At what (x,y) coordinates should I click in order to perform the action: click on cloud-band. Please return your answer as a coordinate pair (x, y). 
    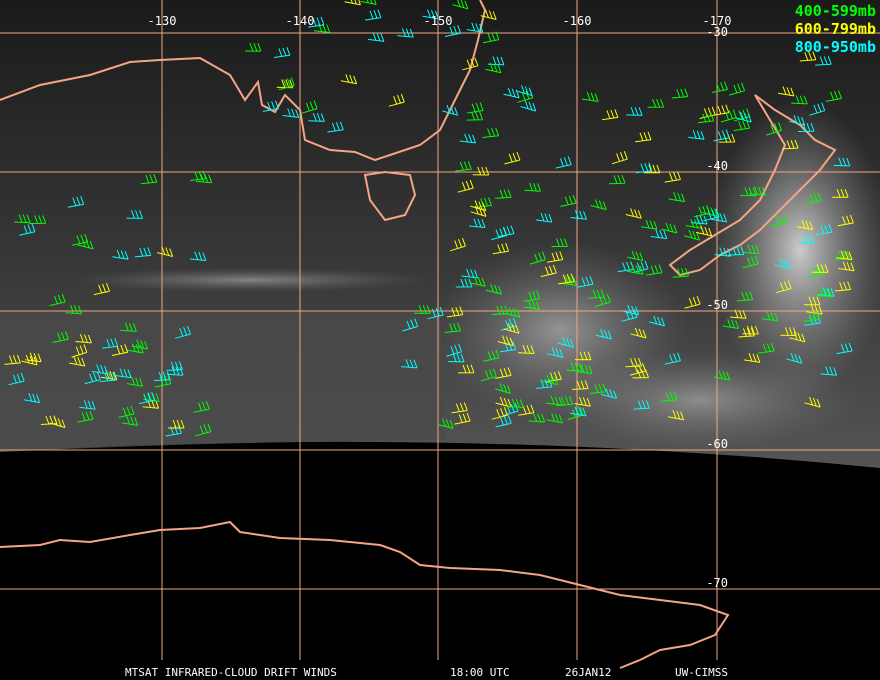
    Looking at the image, I should click on (222, 382).